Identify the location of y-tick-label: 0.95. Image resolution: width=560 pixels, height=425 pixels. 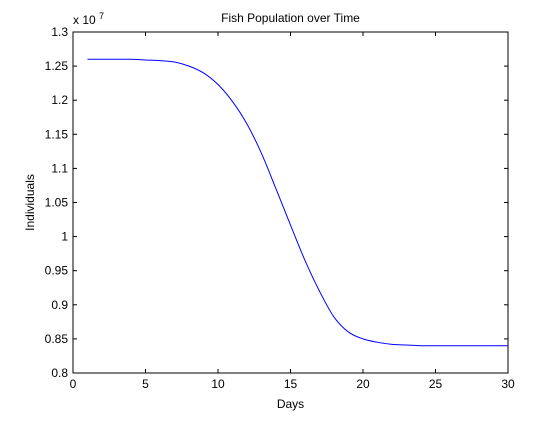
(57, 271).